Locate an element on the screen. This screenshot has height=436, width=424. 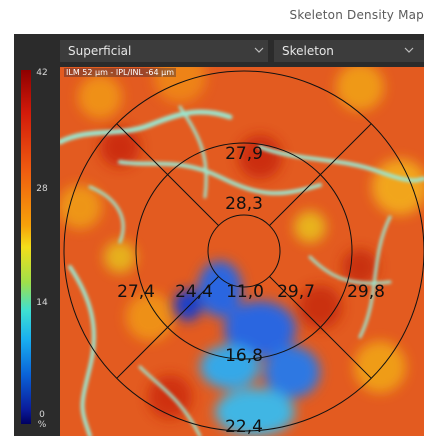
color-scale-bar is located at coordinates (26, 247).